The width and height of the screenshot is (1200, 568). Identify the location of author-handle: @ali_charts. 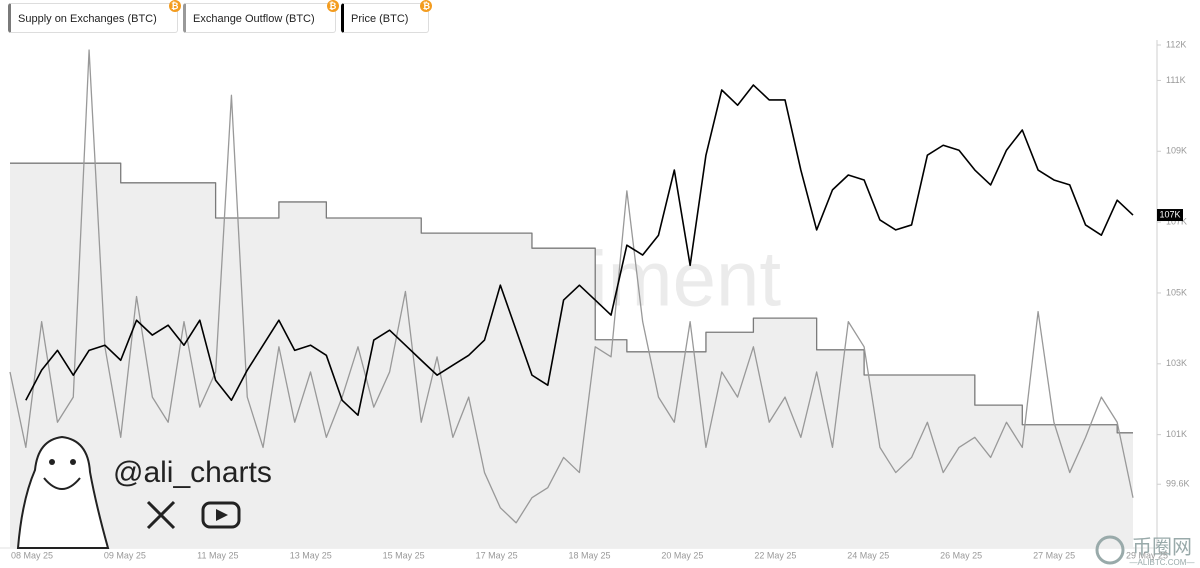
(192, 472).